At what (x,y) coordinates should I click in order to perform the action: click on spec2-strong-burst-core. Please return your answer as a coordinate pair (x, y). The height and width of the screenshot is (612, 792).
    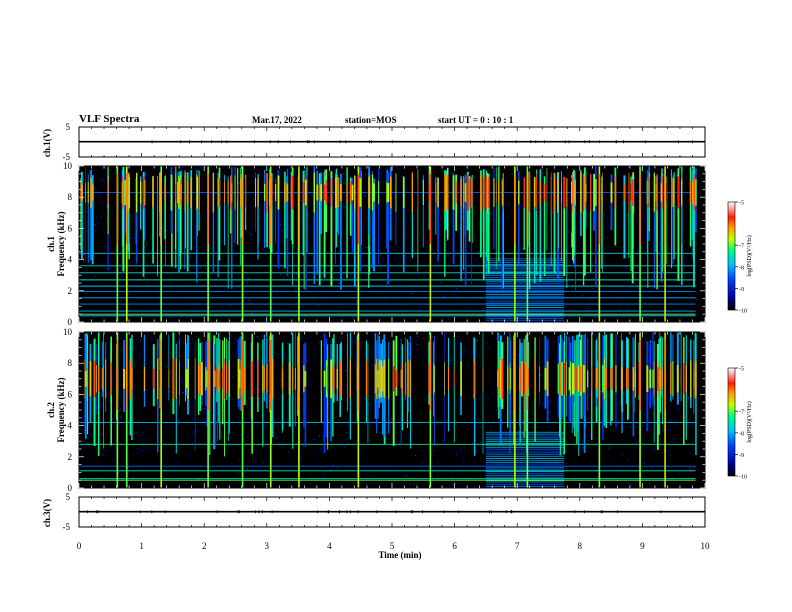
    Looking at the image, I should click on (270, 374).